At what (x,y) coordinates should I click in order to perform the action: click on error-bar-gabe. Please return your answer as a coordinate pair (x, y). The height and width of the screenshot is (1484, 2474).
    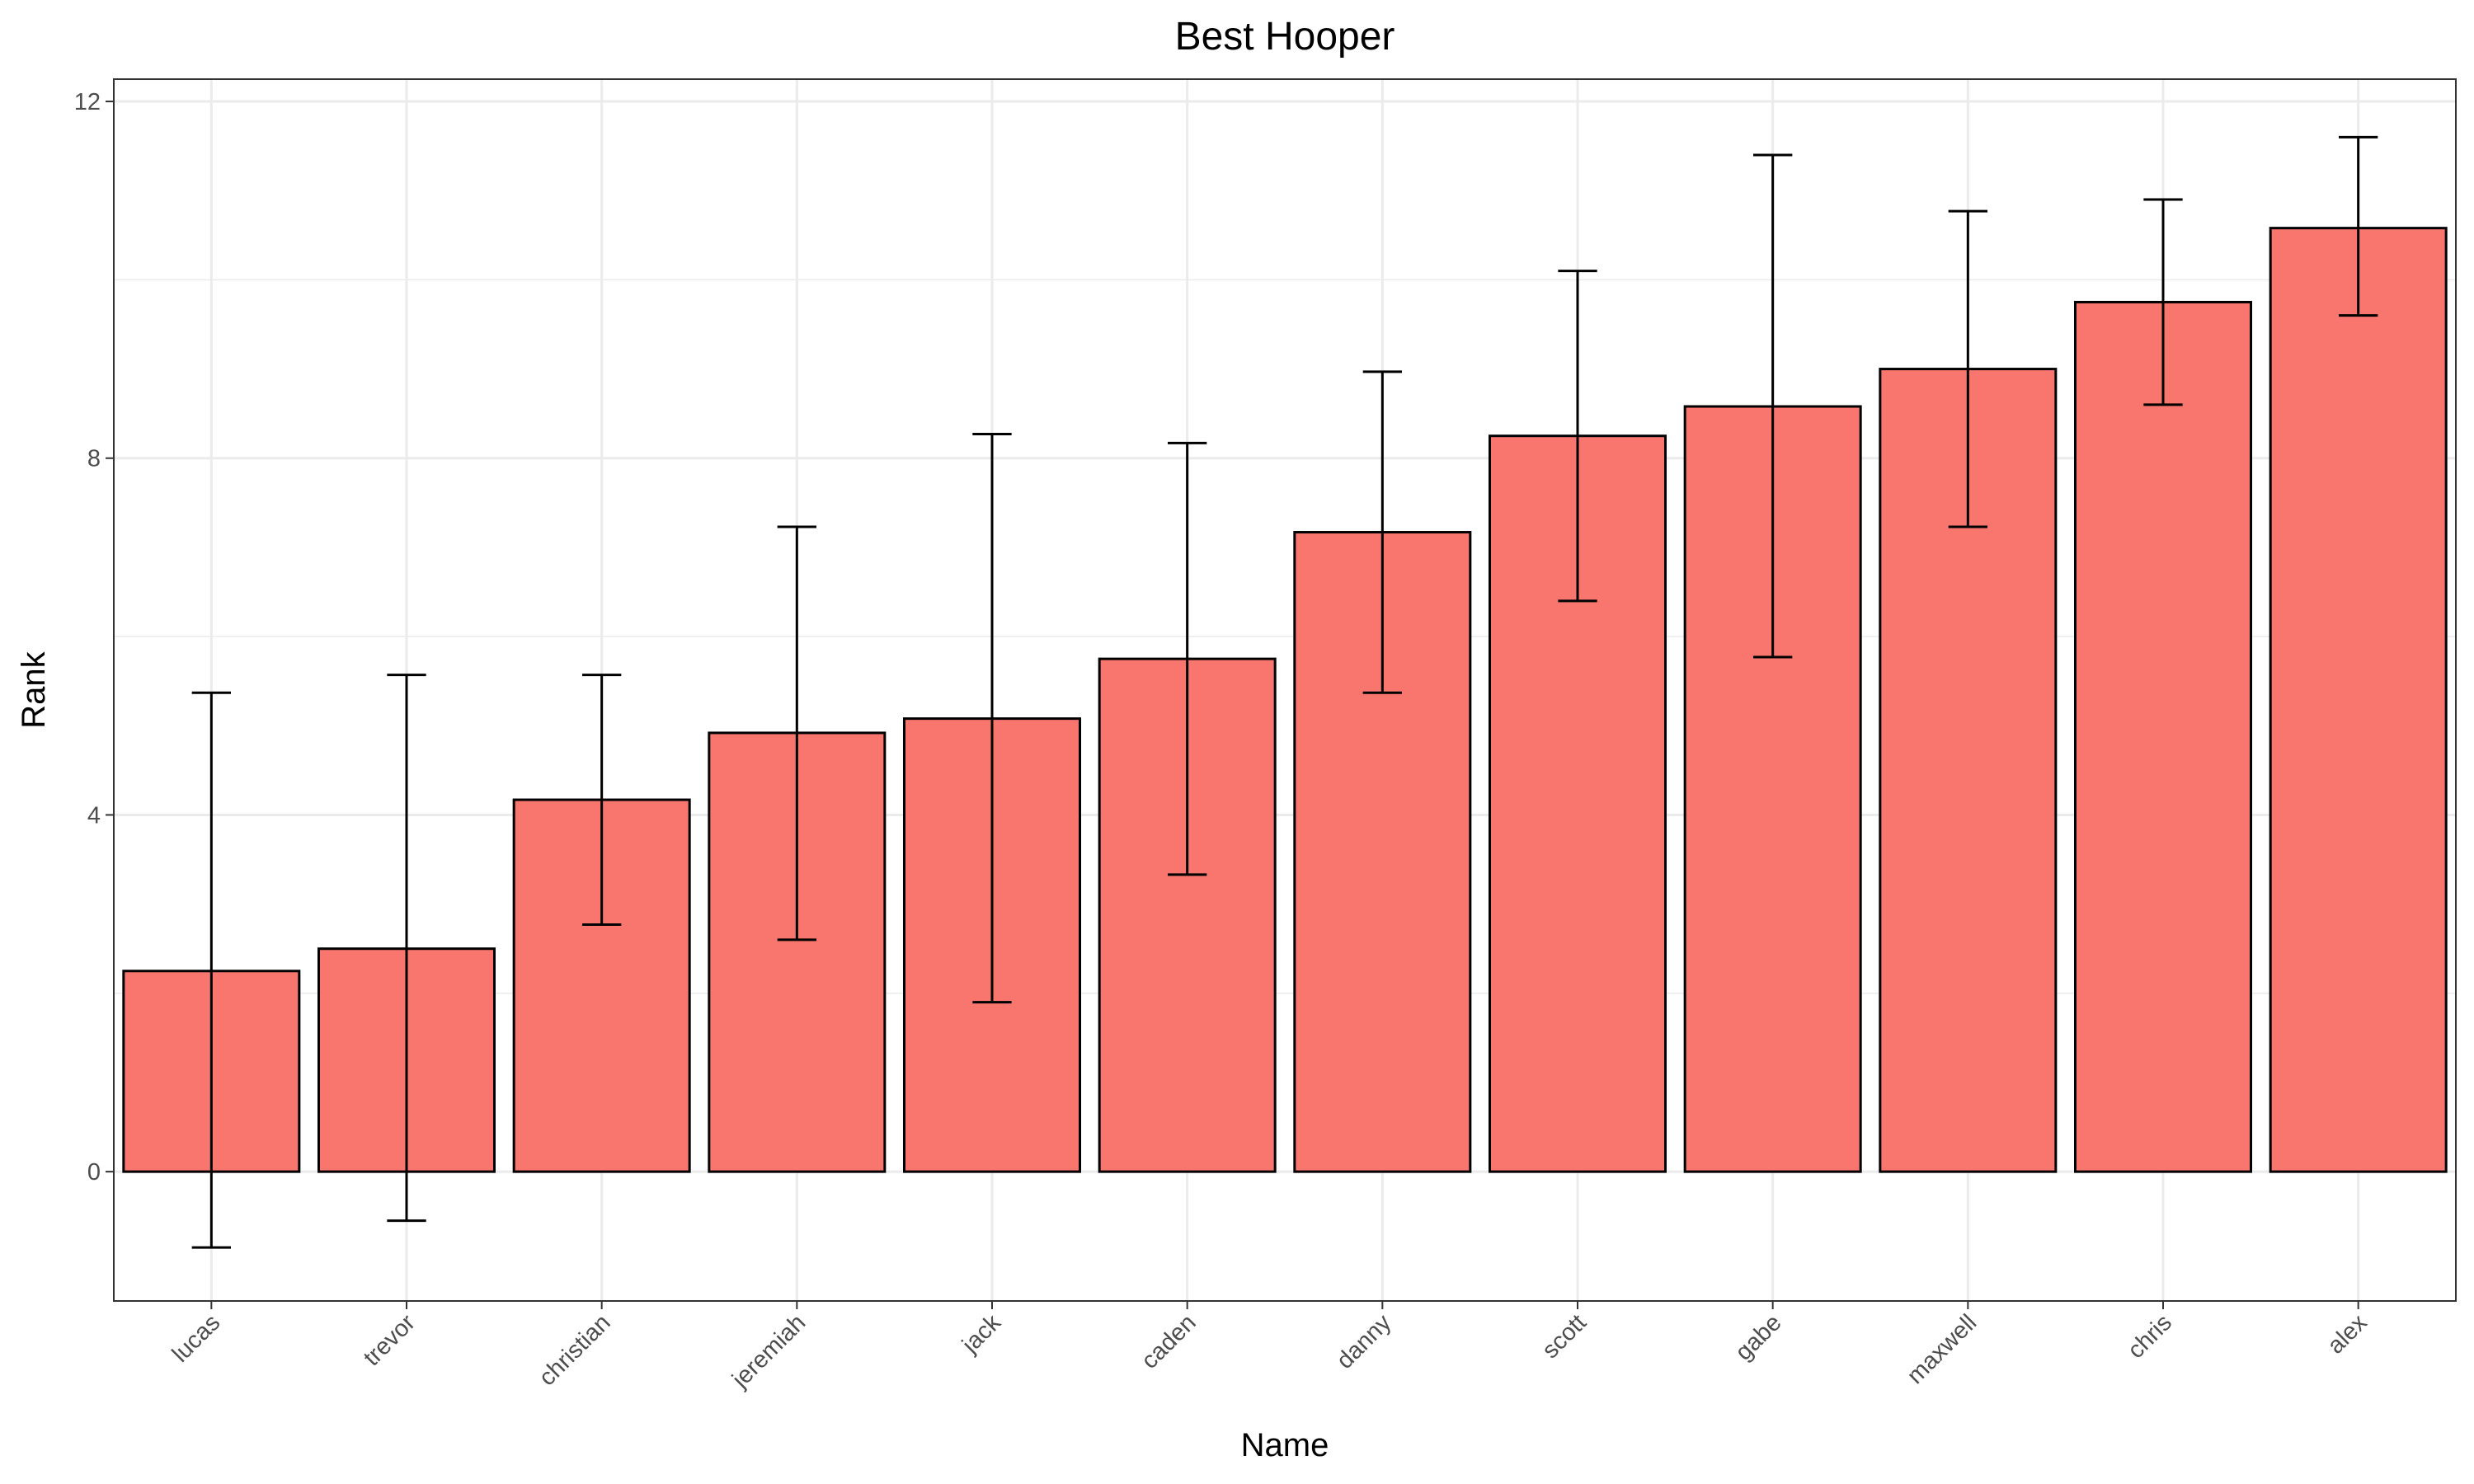
    Looking at the image, I should click on (1773, 406).